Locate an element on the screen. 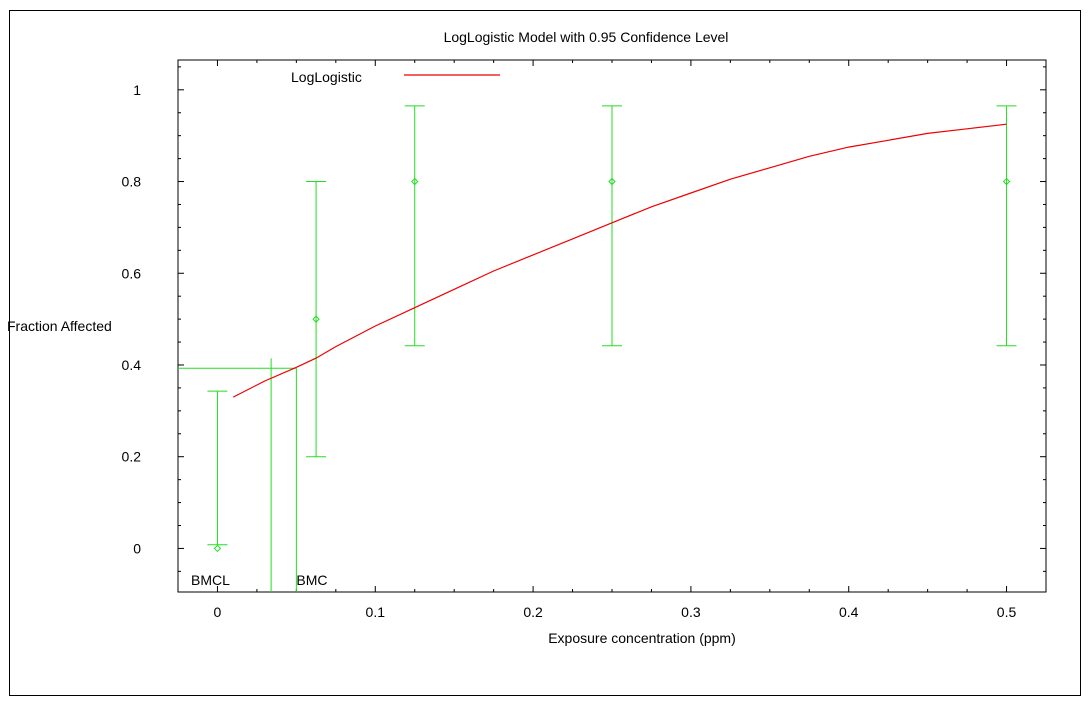 The height and width of the screenshot is (707, 1090). x-tick-label: 0.1 is located at coordinates (376, 612).